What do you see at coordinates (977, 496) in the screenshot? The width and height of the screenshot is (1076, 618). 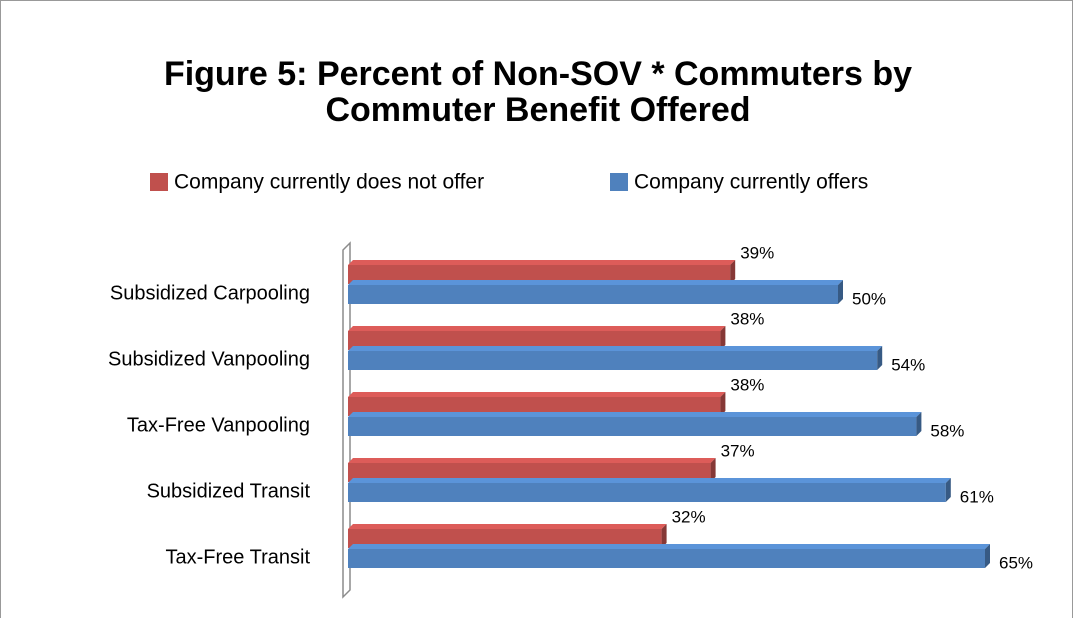 I see `value-label: 61%` at bounding box center [977, 496].